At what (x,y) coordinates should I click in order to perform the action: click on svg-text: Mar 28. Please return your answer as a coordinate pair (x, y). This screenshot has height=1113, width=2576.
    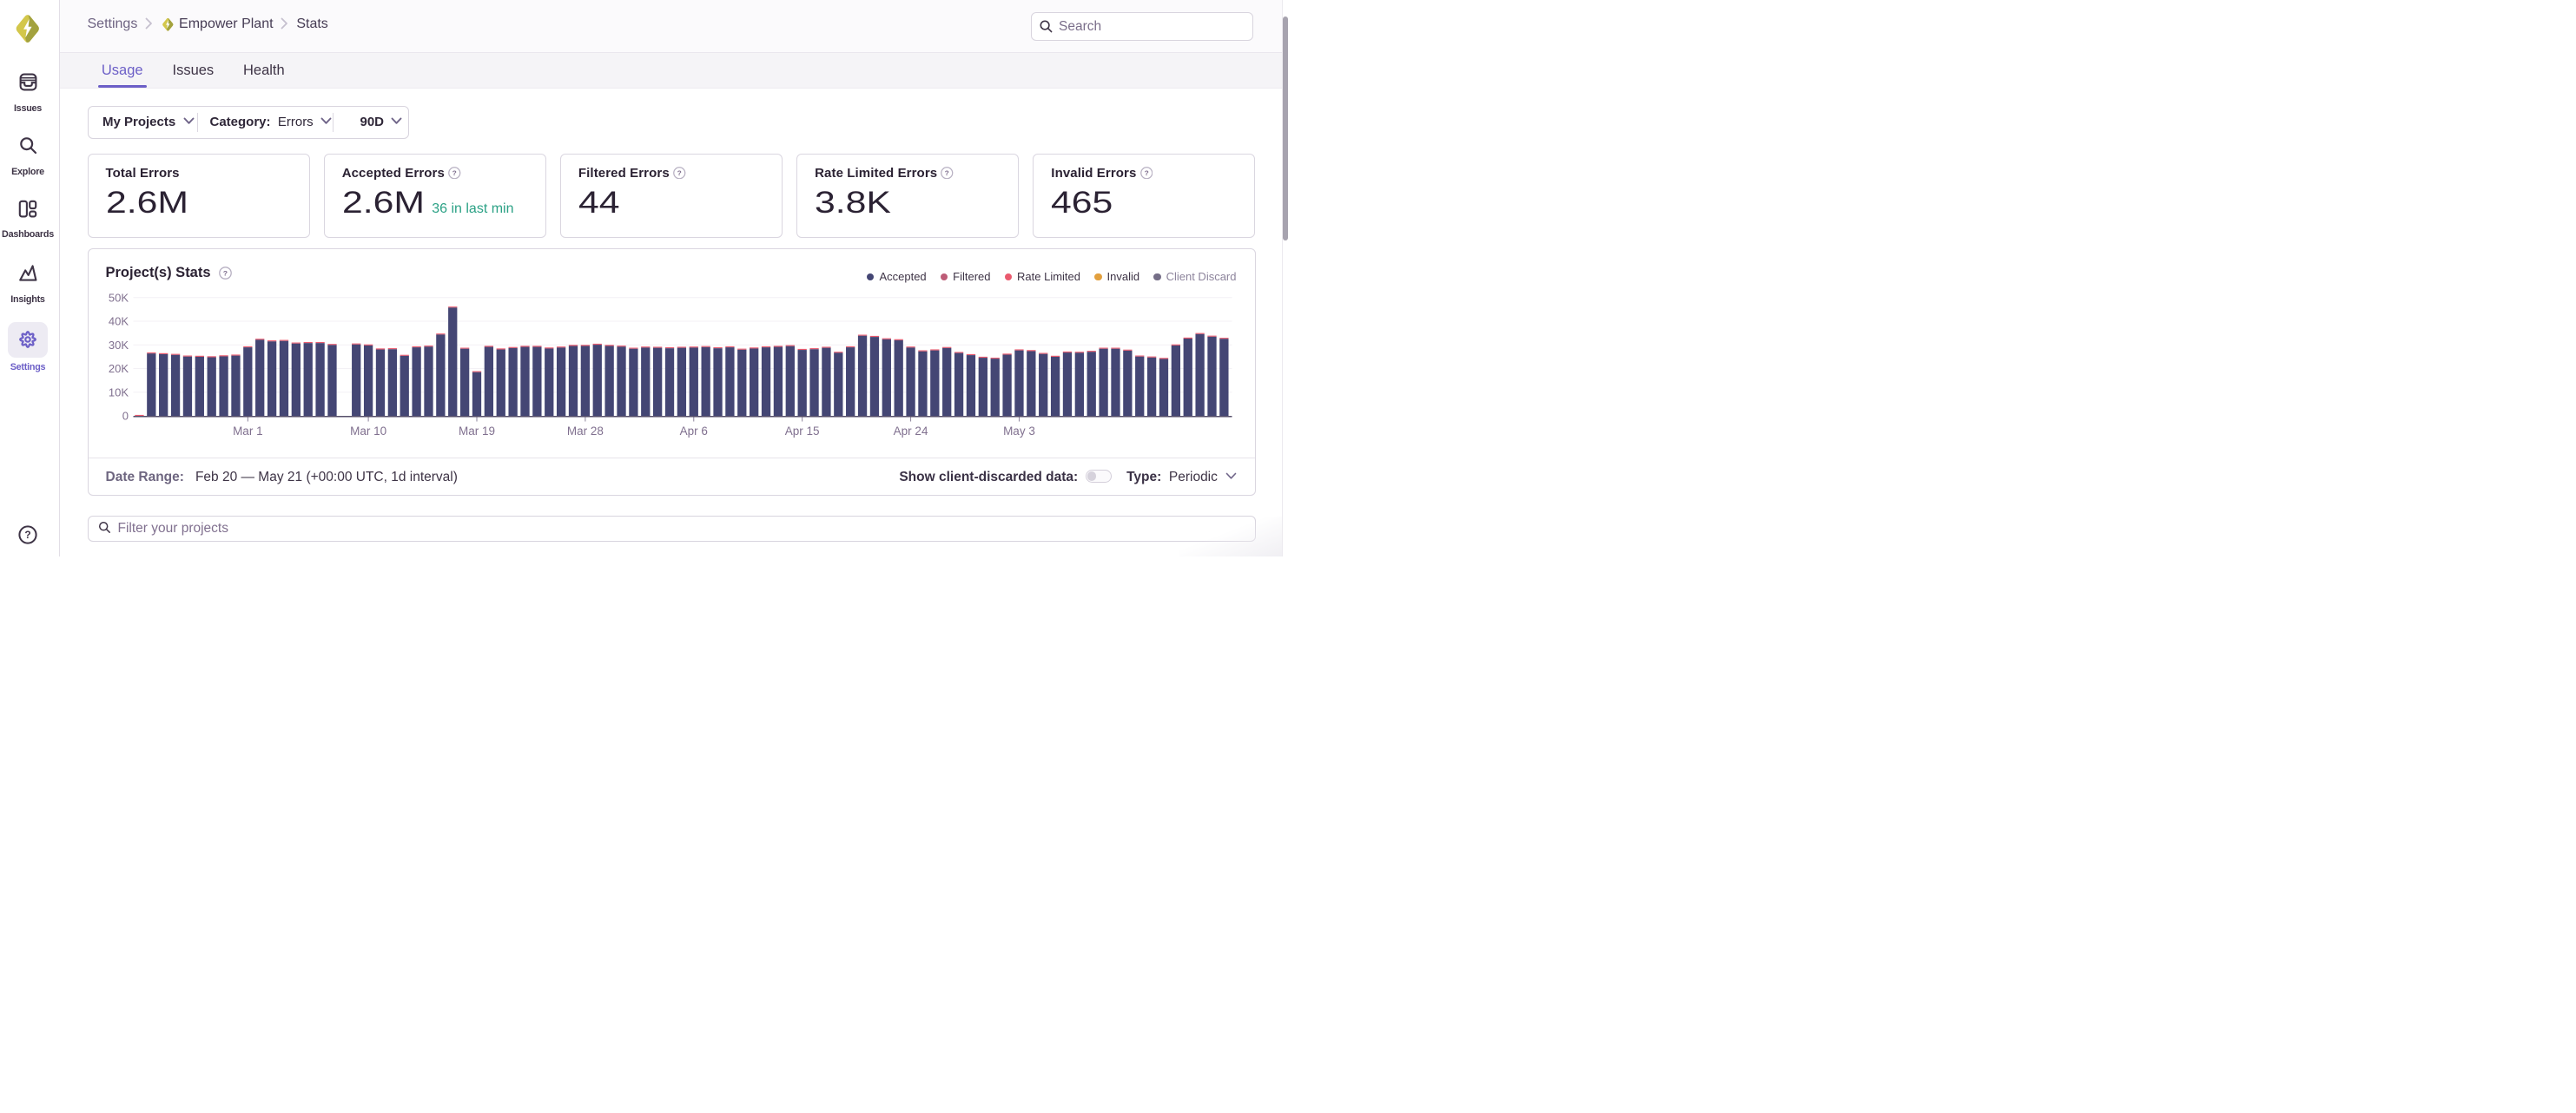
    Looking at the image, I should click on (585, 432).